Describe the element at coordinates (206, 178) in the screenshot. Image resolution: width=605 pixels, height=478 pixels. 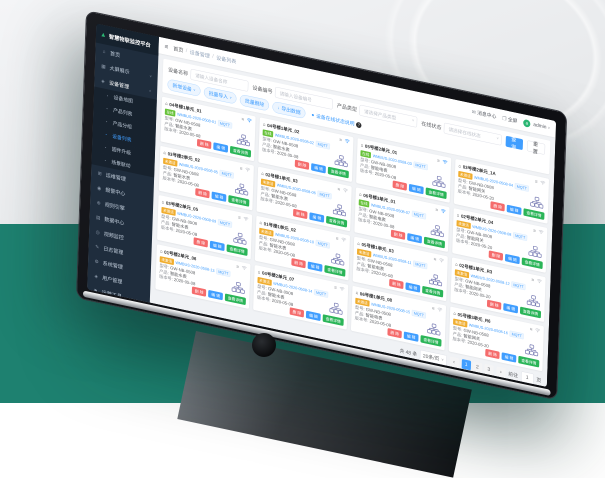
I see `device-card: ⌂ 03号楼2单元_02 ≡ 未激活 WMBUS-2020-0508-05` at that location.